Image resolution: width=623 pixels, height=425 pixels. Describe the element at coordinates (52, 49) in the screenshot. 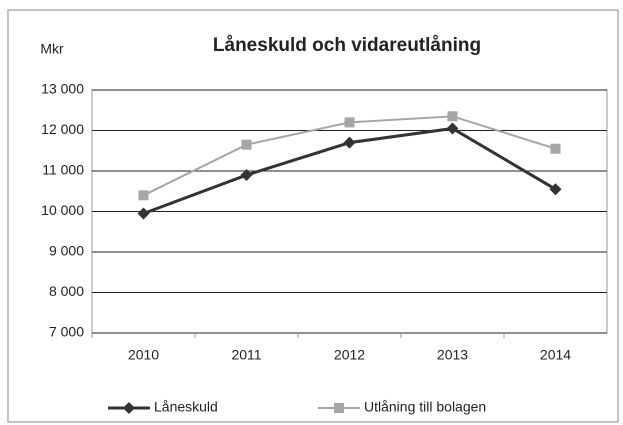

I see `y-axis-label: Mkr` at that location.